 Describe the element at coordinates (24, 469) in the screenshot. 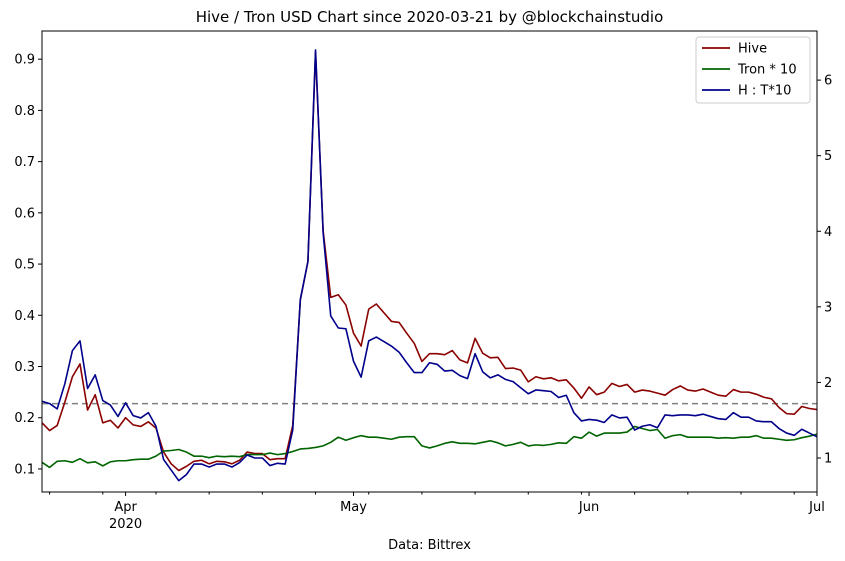

I see `y-left-tick-label: 0.1` at that location.